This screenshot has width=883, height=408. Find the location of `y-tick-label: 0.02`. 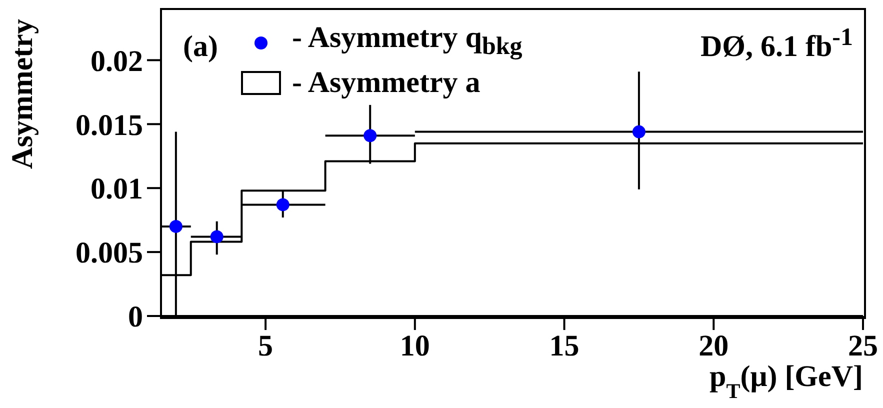

y-tick-label: 0.02 is located at coordinates (116, 61).